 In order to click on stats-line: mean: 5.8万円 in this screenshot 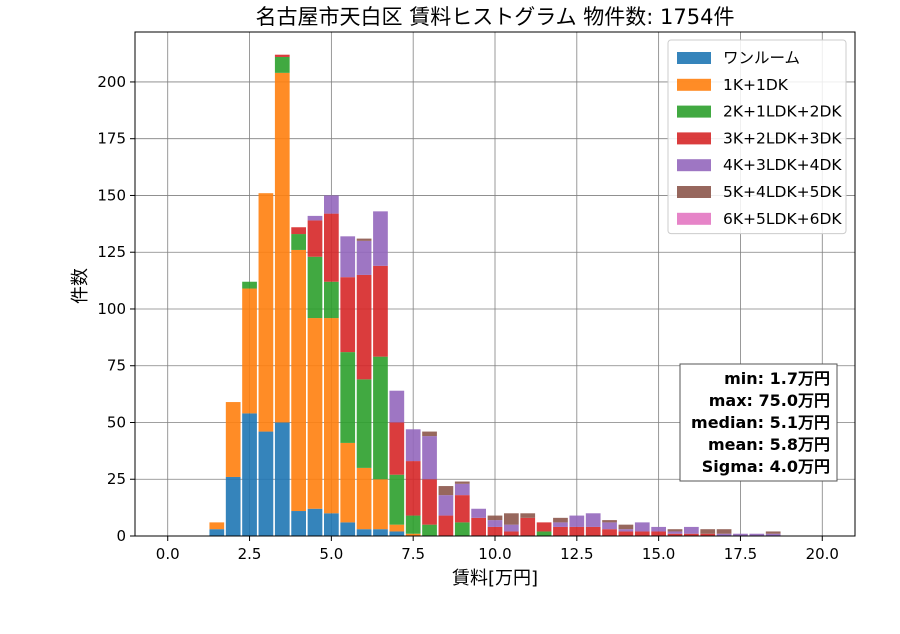, I will do `click(769, 444)`.